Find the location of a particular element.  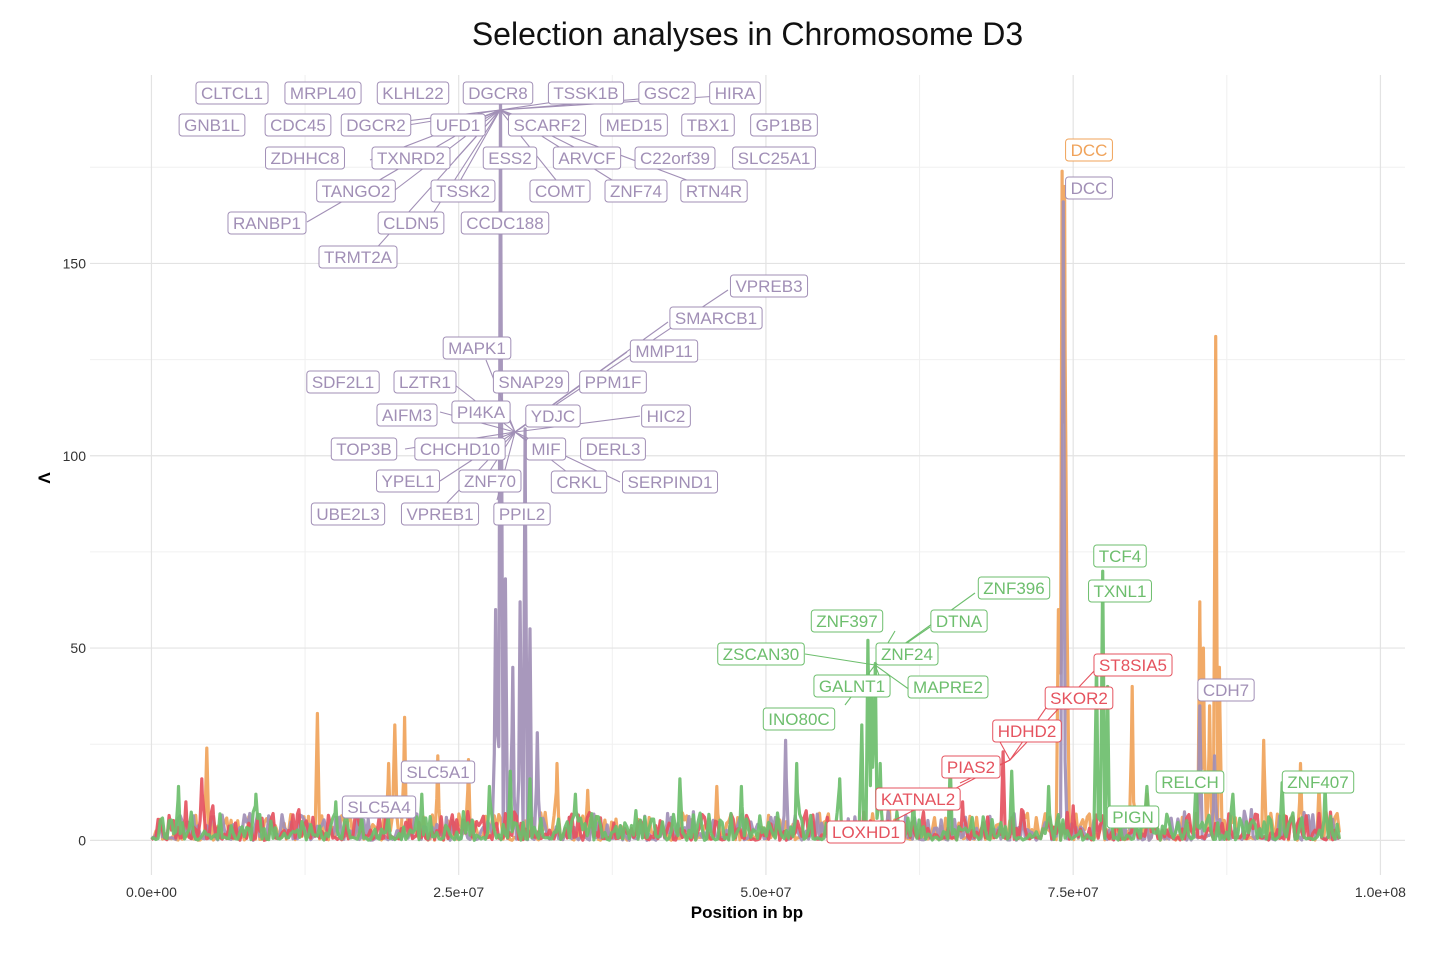

gene-label: DERL3 is located at coordinates (613, 449).